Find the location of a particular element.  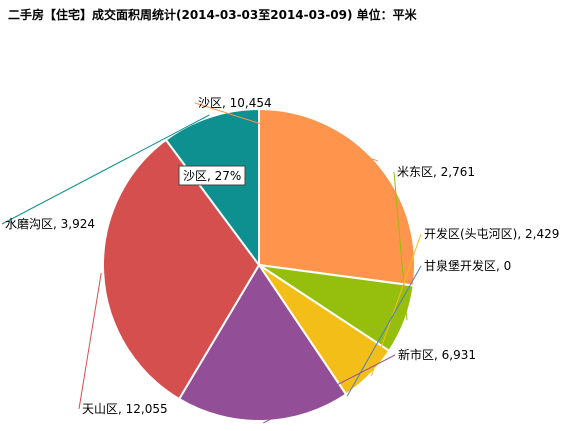

slice-label-3: 甘泉堡开发区, 0 is located at coordinates (467, 265).